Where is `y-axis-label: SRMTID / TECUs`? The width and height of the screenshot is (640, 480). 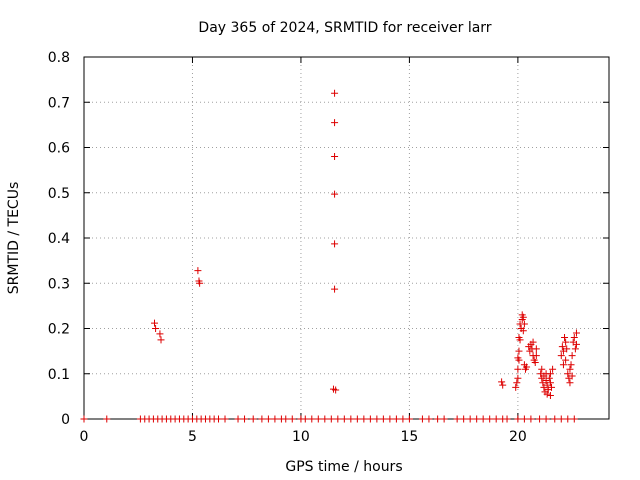
y-axis-label: SRMTID / TECUs is located at coordinates (14, 238).